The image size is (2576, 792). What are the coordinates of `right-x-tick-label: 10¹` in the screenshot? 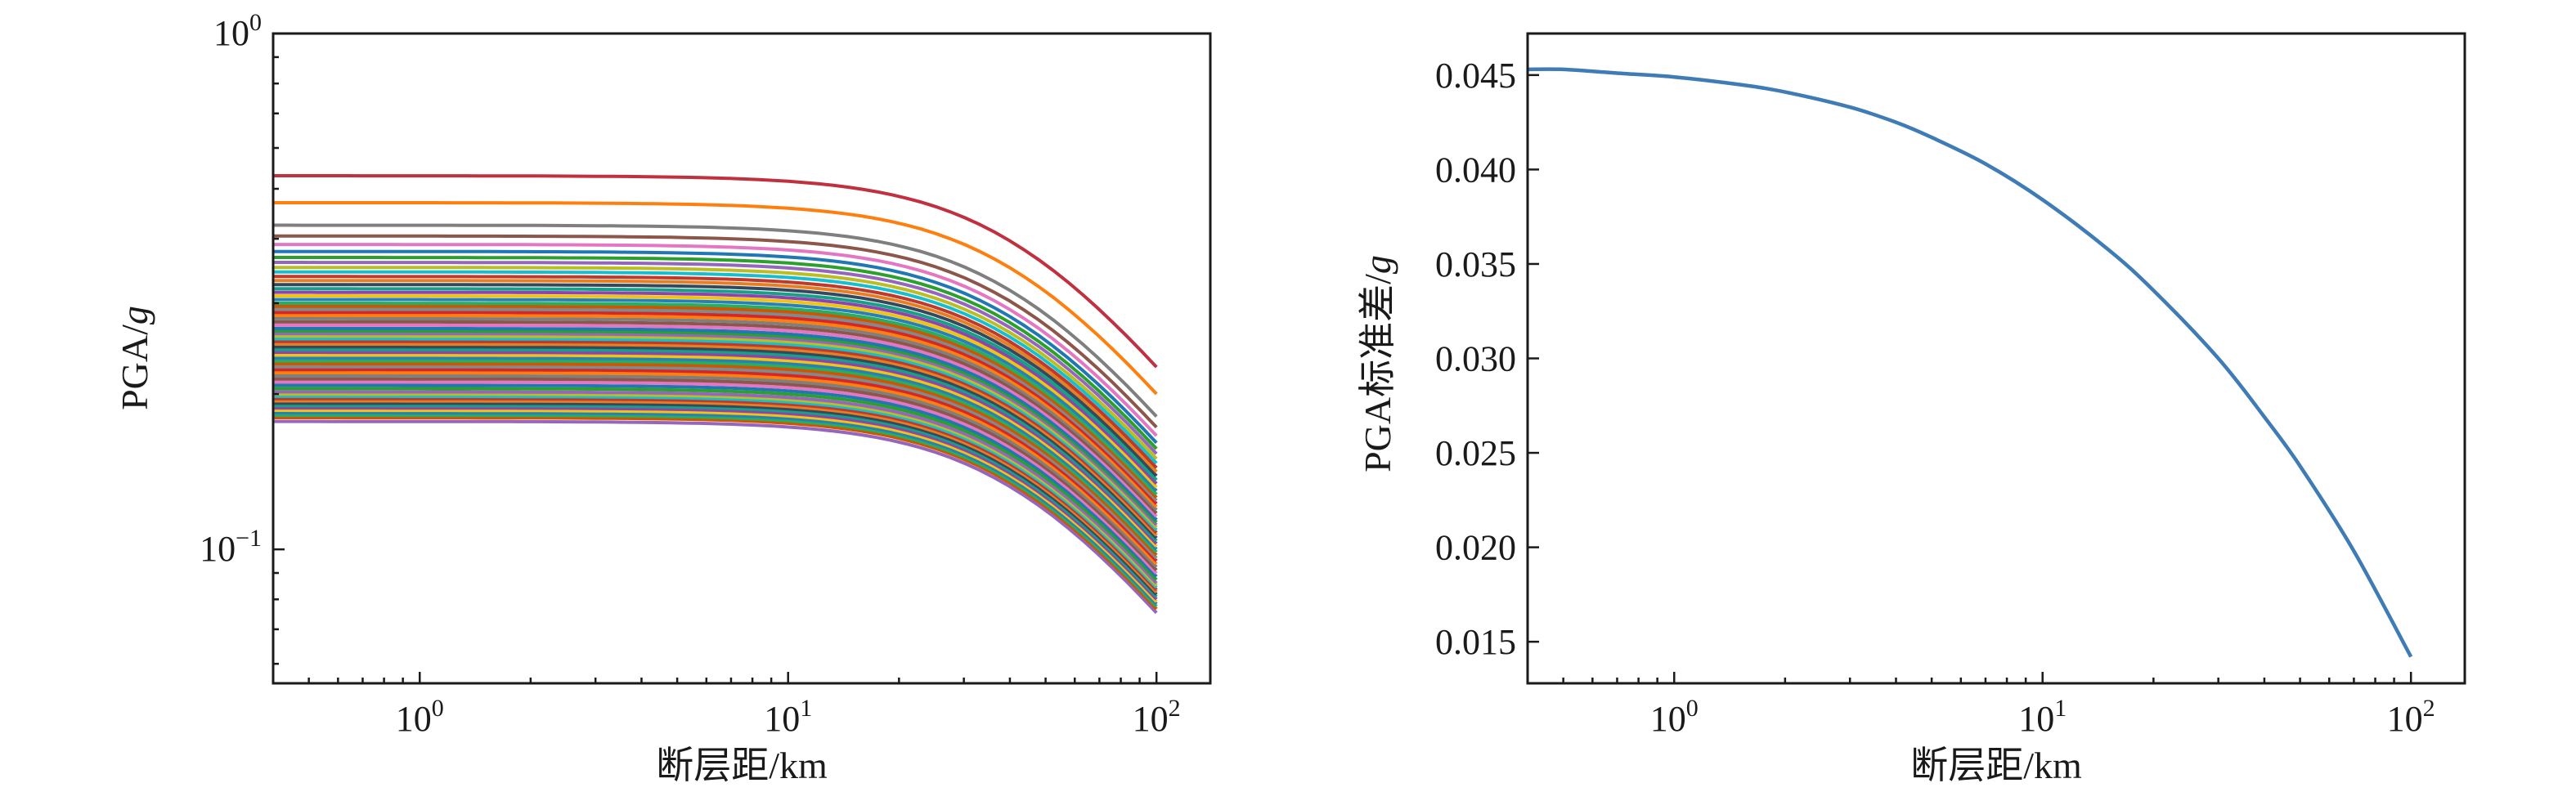 It's located at (2042, 717).